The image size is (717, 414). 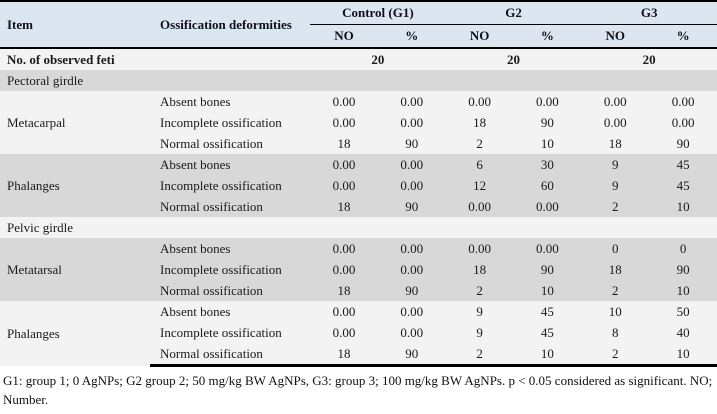 I want to click on header-no-g3: NO, so click(x=615, y=36).